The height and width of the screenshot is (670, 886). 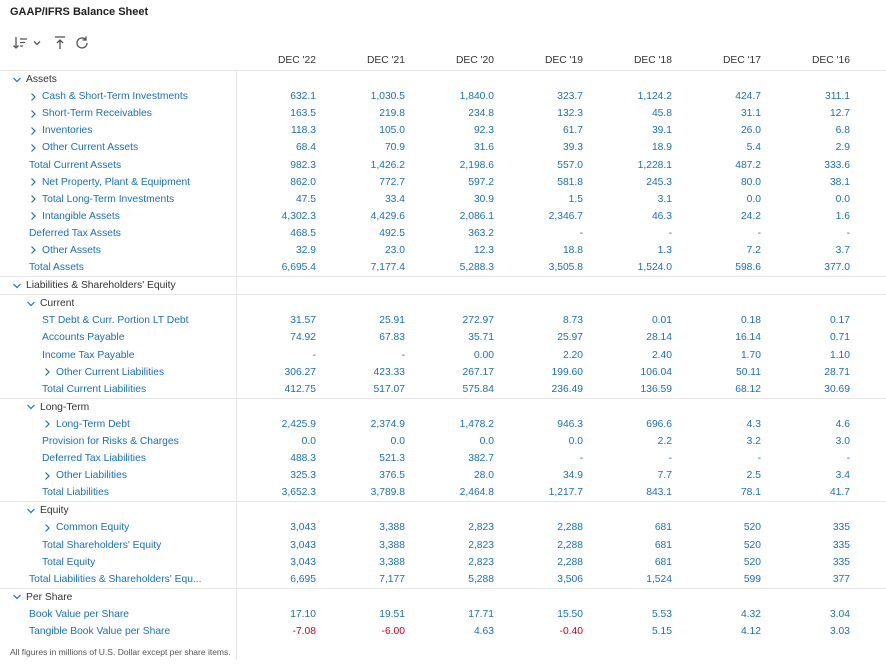 I want to click on cell-value: 5.4, so click(x=753, y=148).